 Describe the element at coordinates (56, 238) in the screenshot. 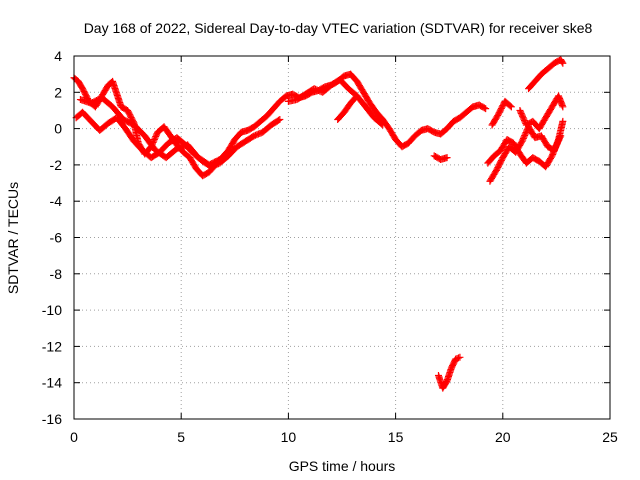

I see `y-tick-label: -6` at that location.